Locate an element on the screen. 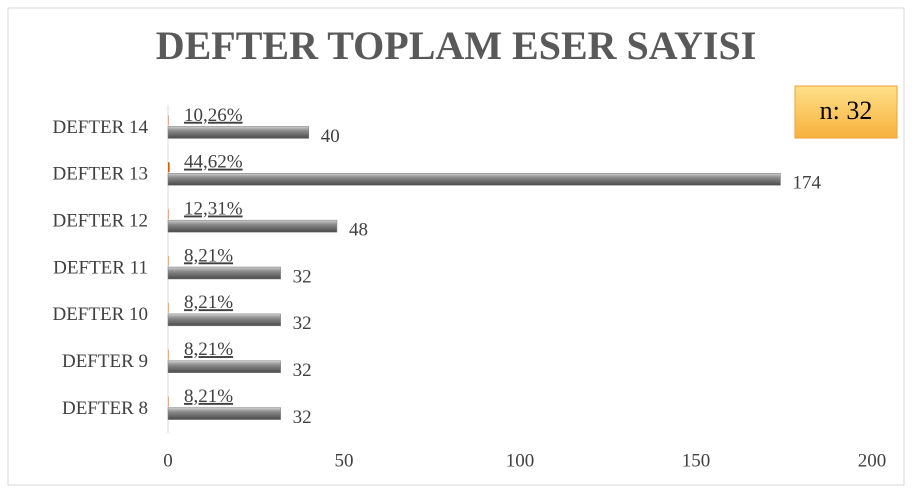  x-tick-label: 50 is located at coordinates (344, 460).